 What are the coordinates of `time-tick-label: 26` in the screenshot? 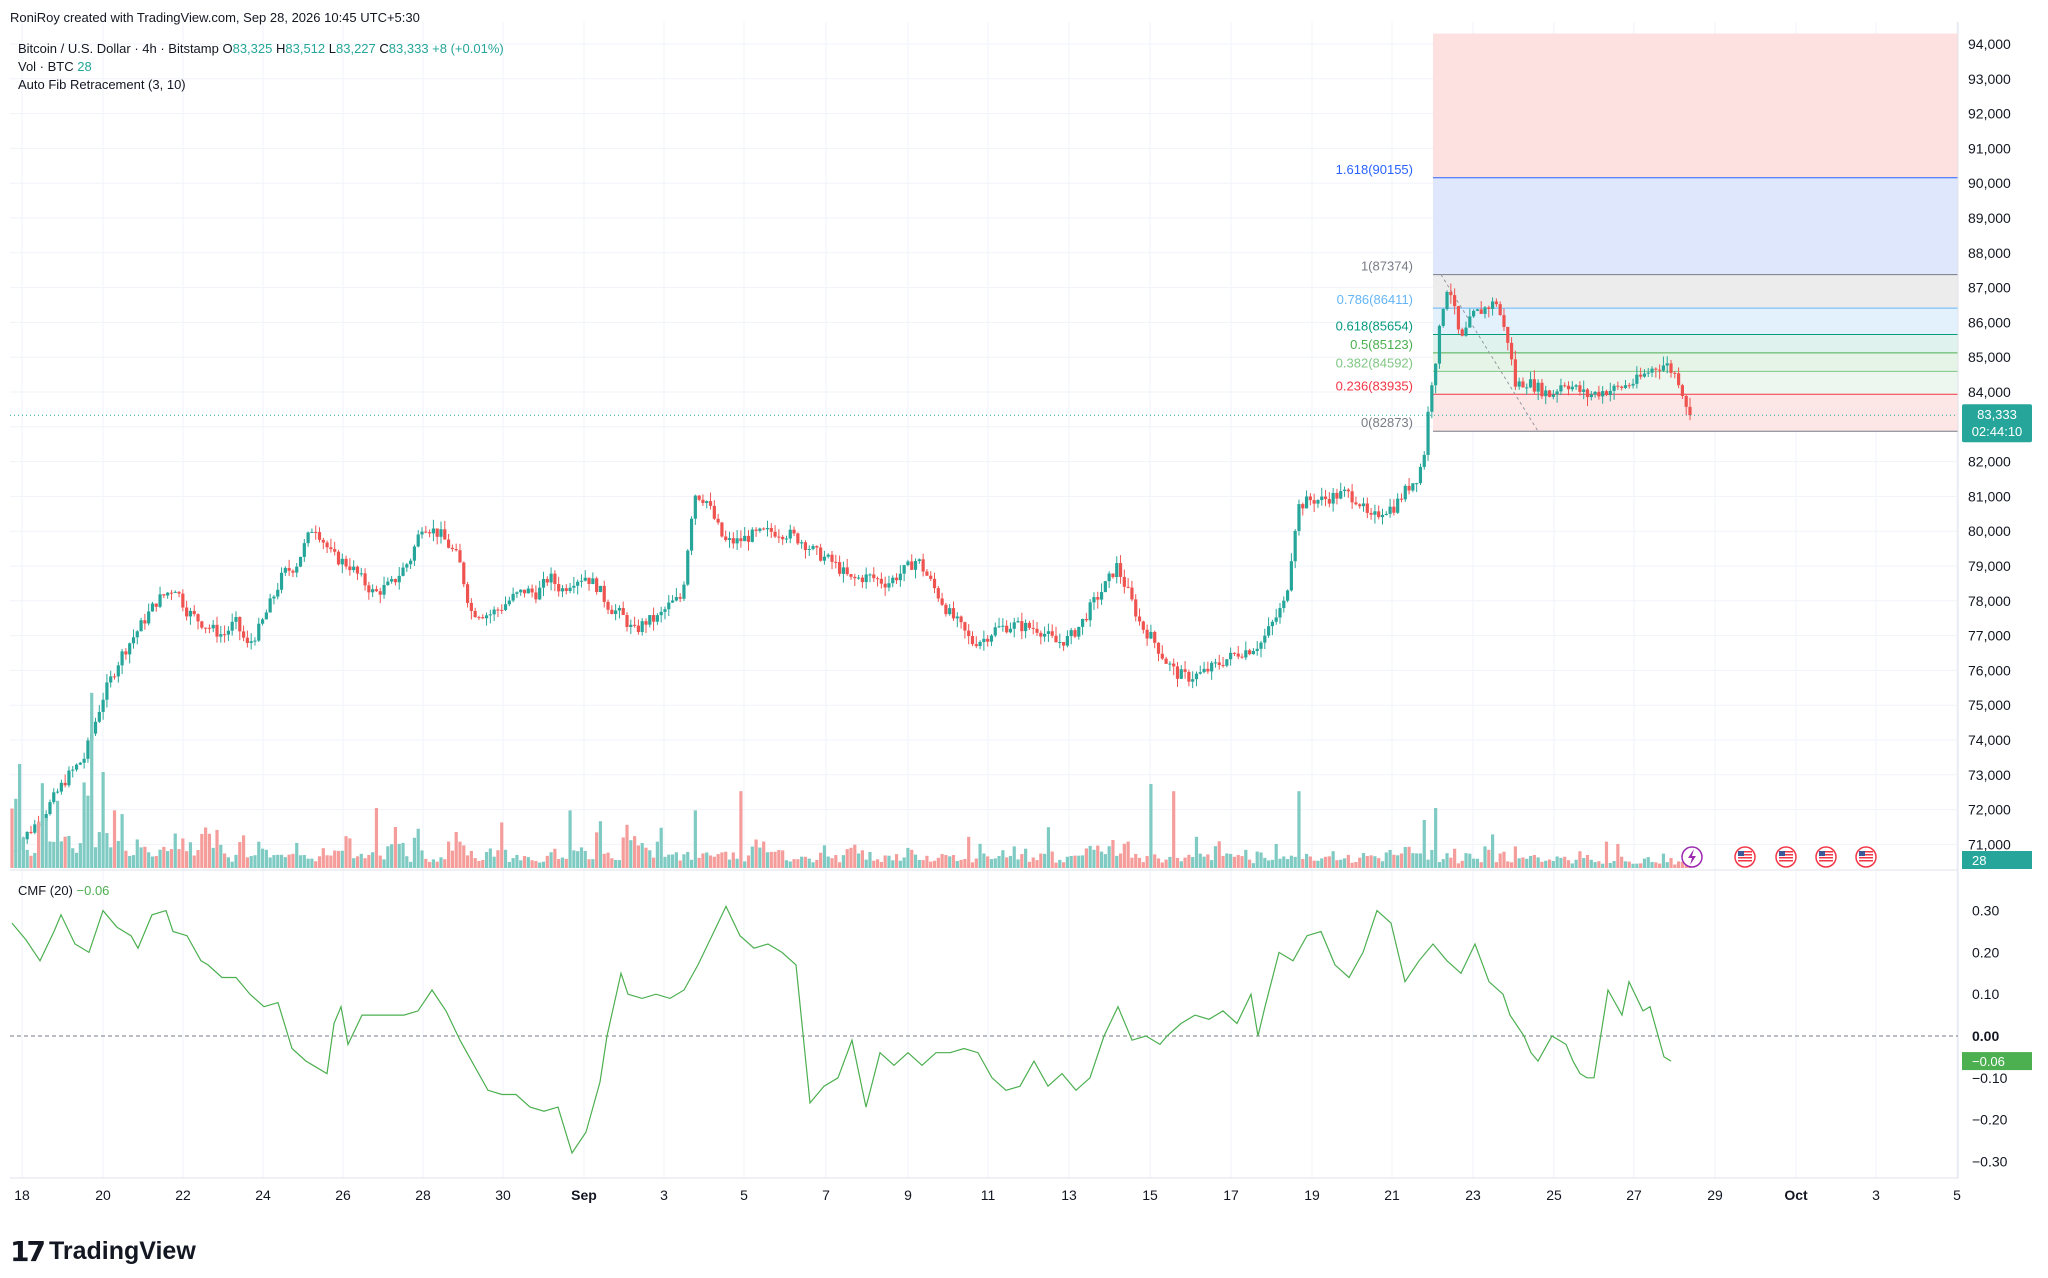 It's located at (343, 1195).